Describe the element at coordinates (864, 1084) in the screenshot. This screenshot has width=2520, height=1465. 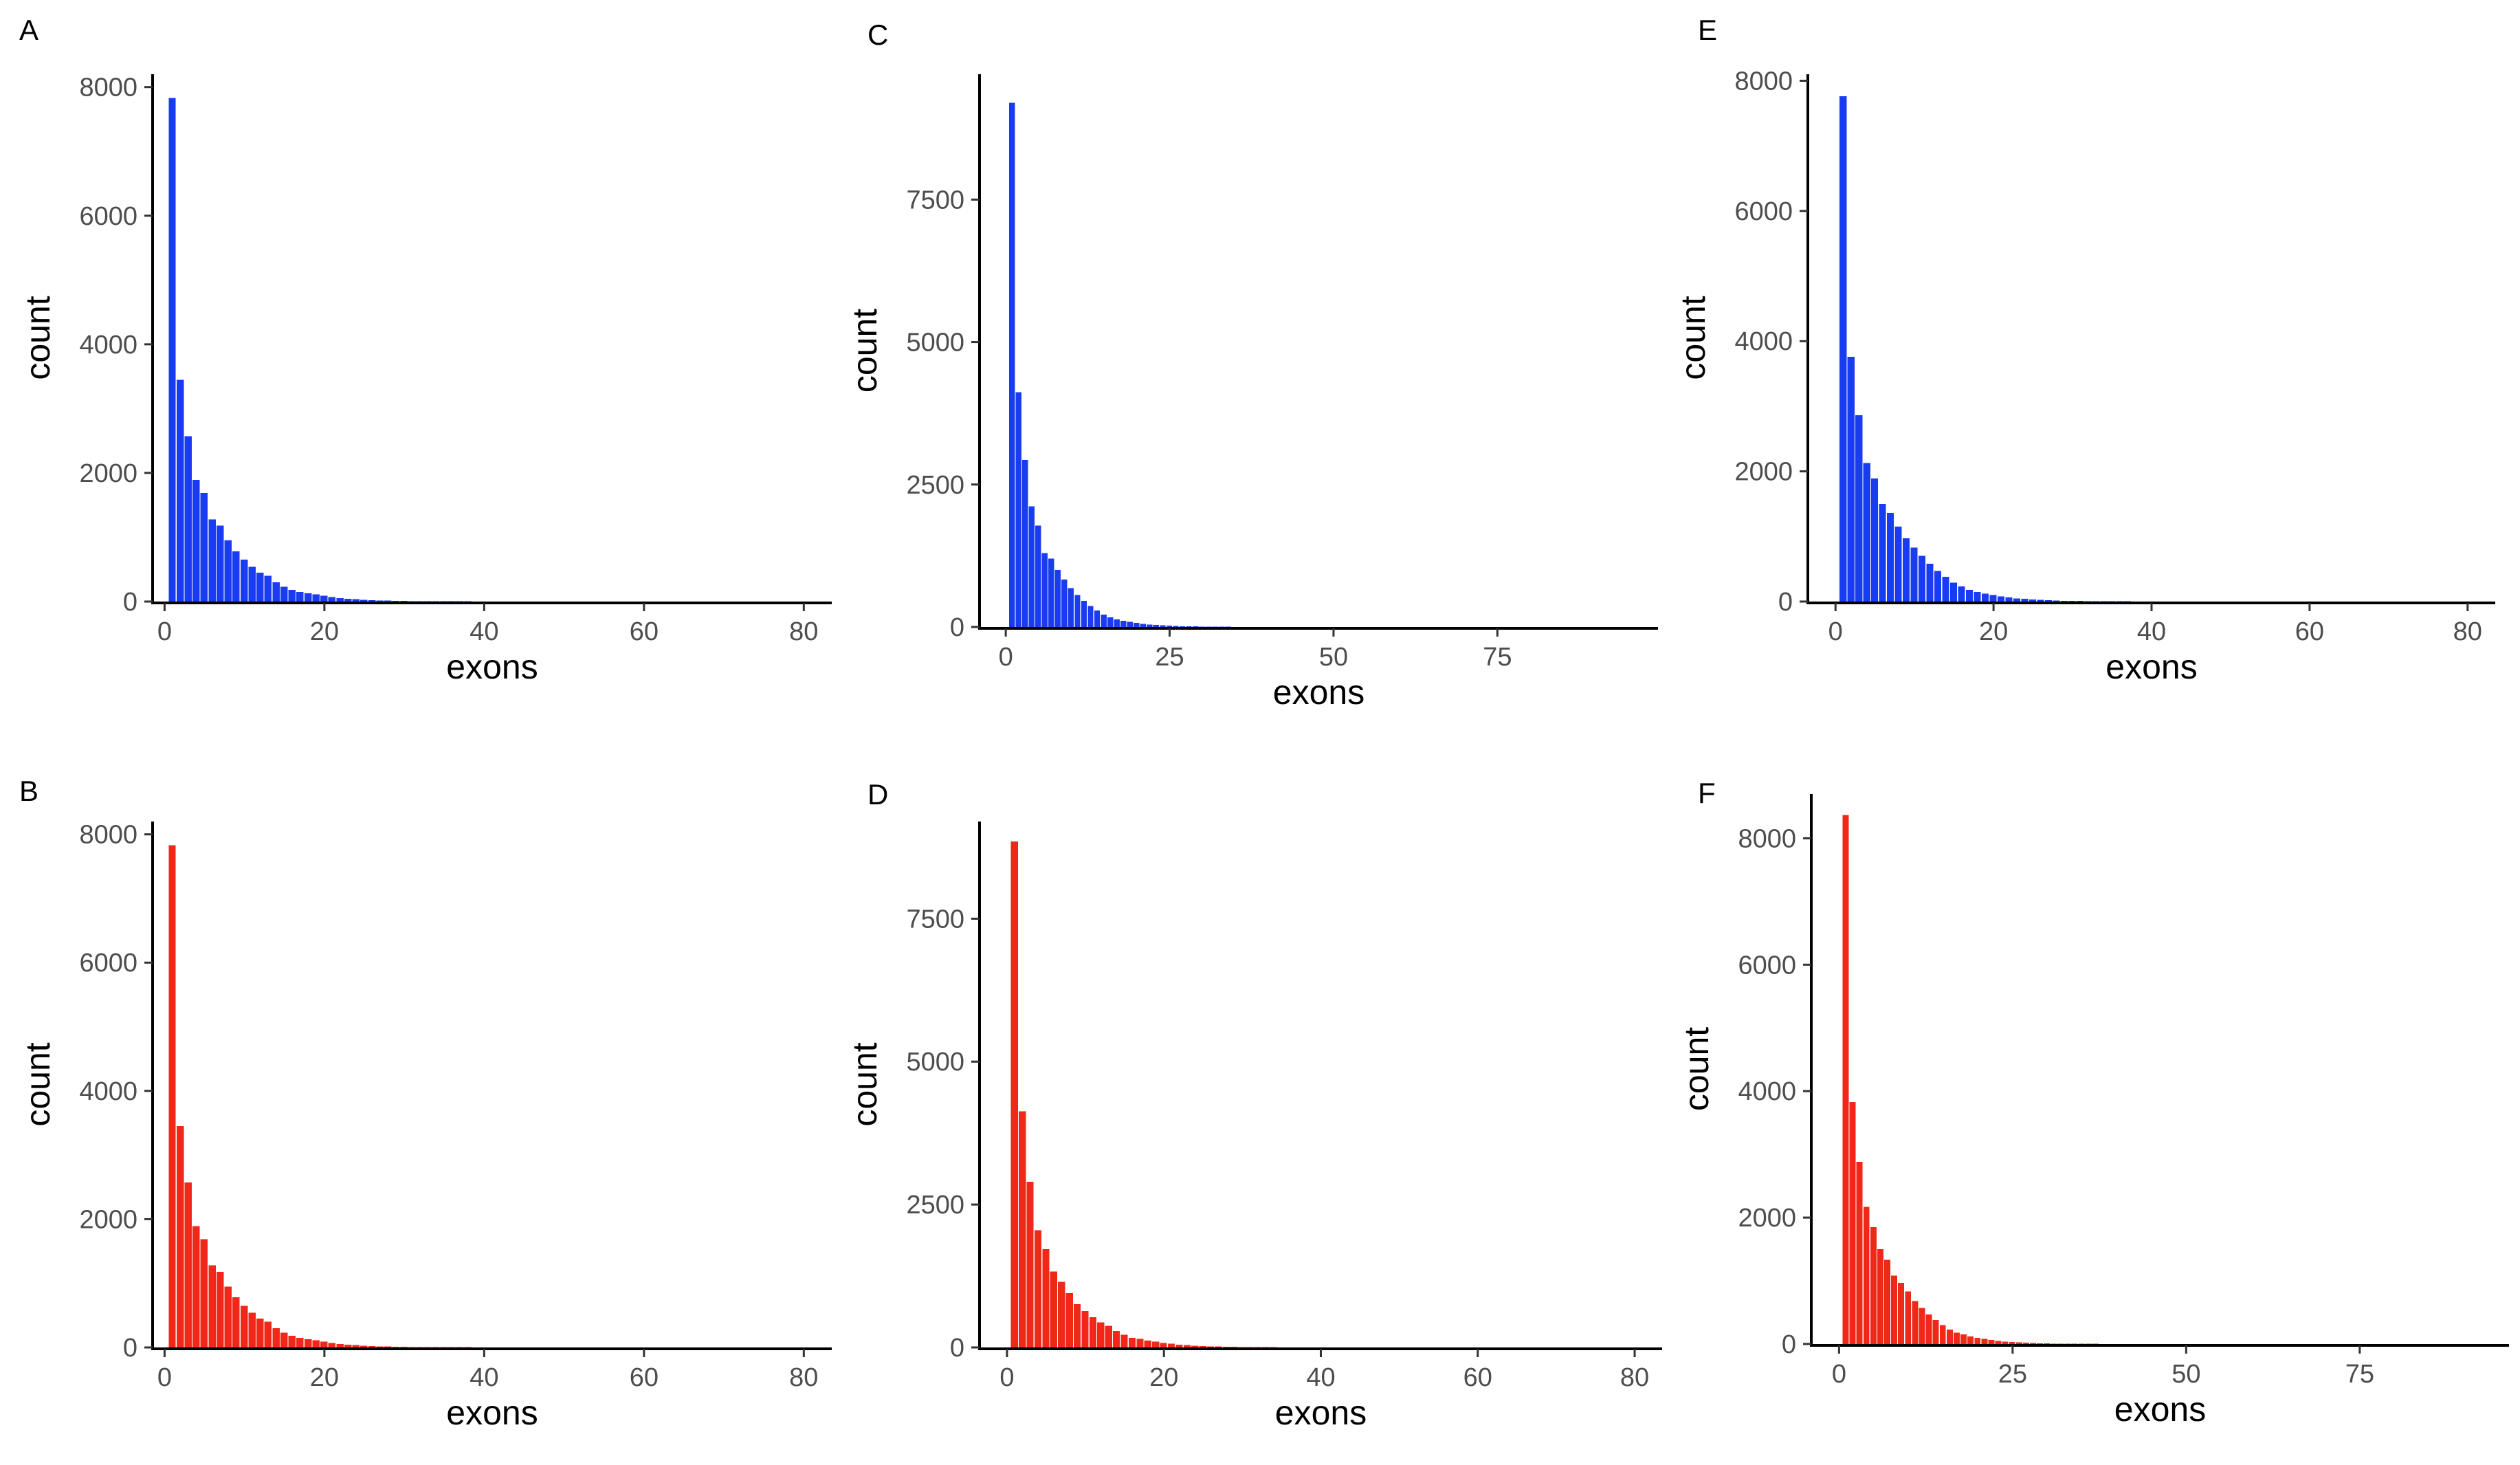
I see `y-axis-title: count` at that location.